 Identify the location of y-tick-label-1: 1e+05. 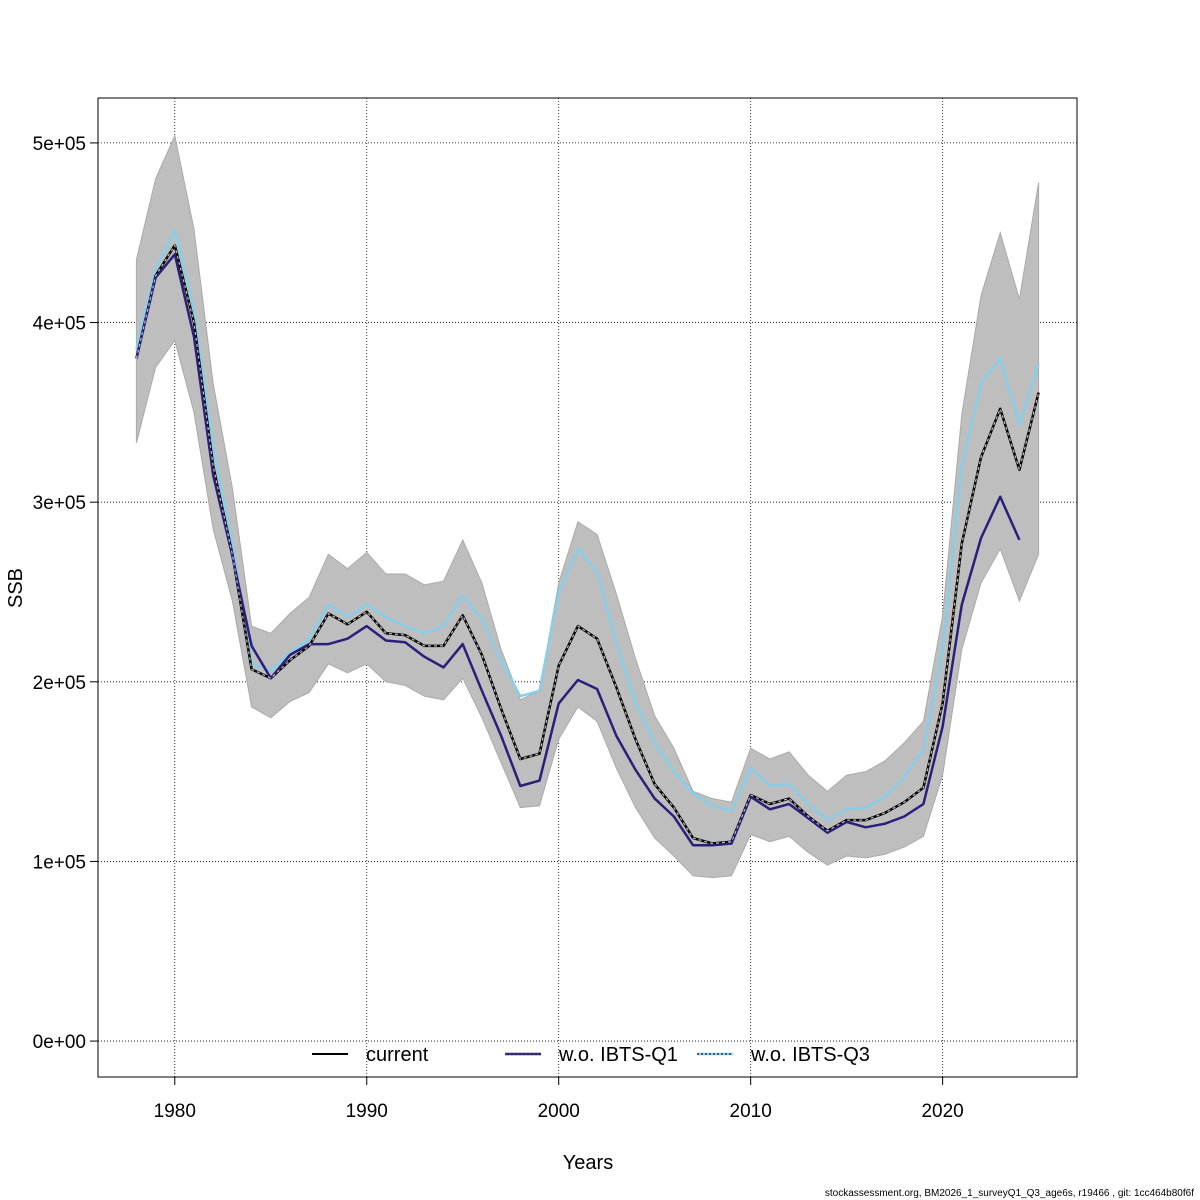
(59, 862).